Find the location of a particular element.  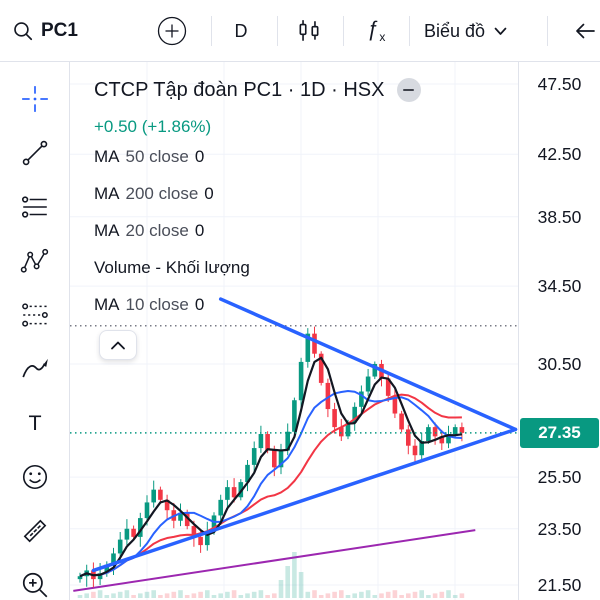

crosshair-icon is located at coordinates (34, 99).